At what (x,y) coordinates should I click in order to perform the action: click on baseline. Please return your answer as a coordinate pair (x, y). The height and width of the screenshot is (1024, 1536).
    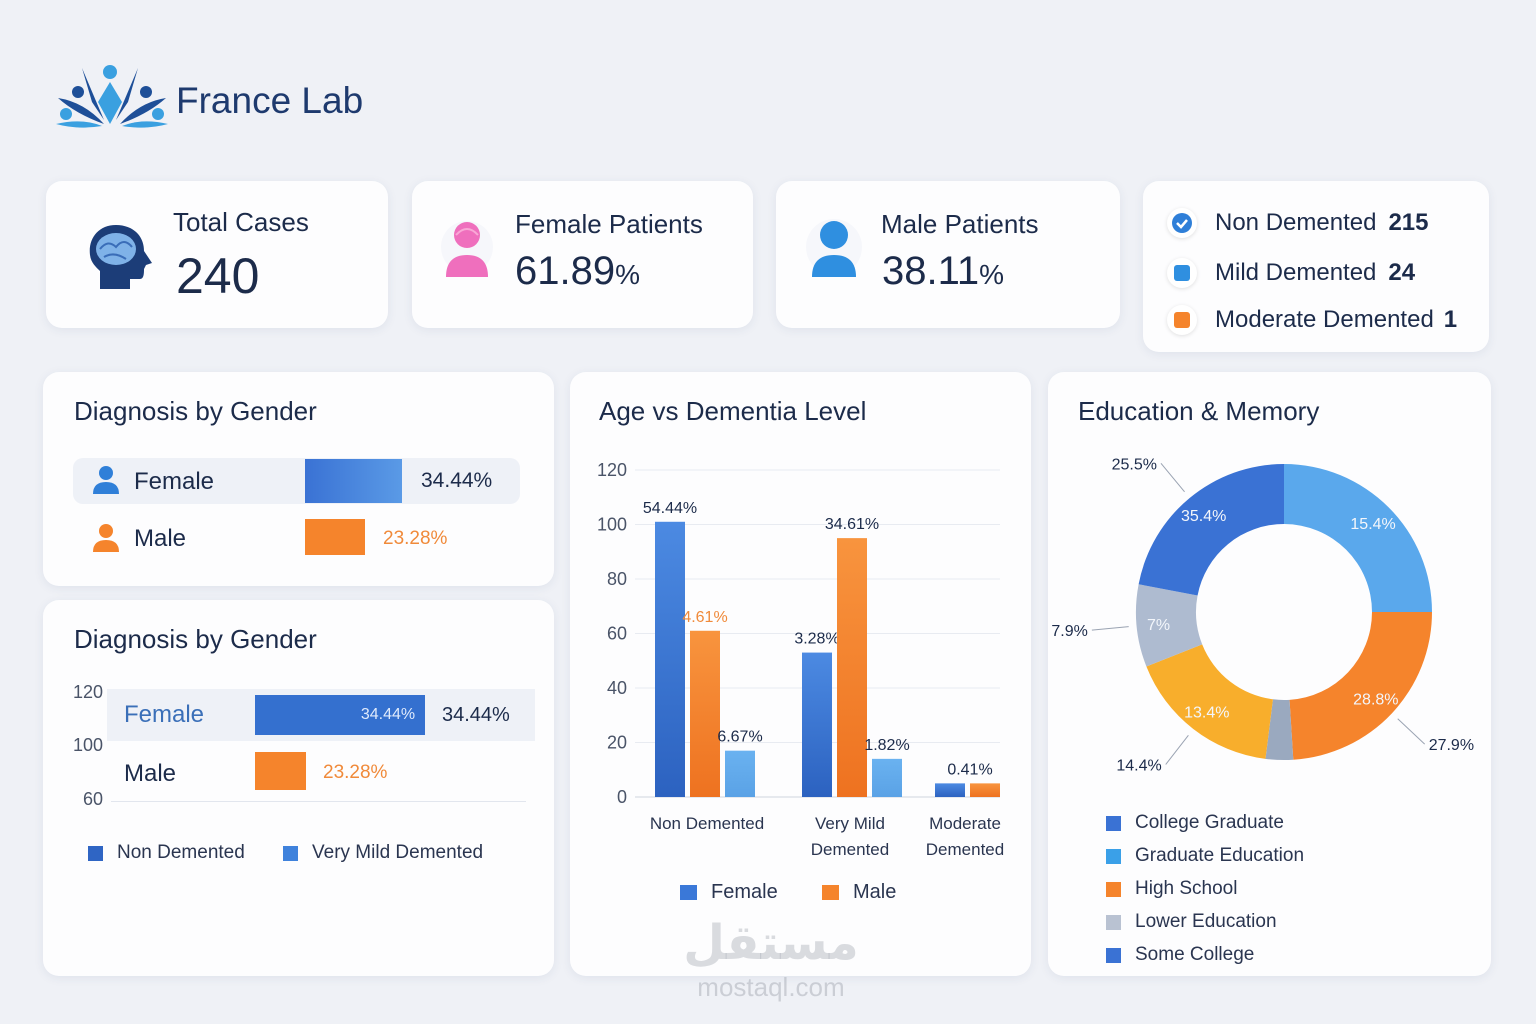
    Looking at the image, I should click on (318, 801).